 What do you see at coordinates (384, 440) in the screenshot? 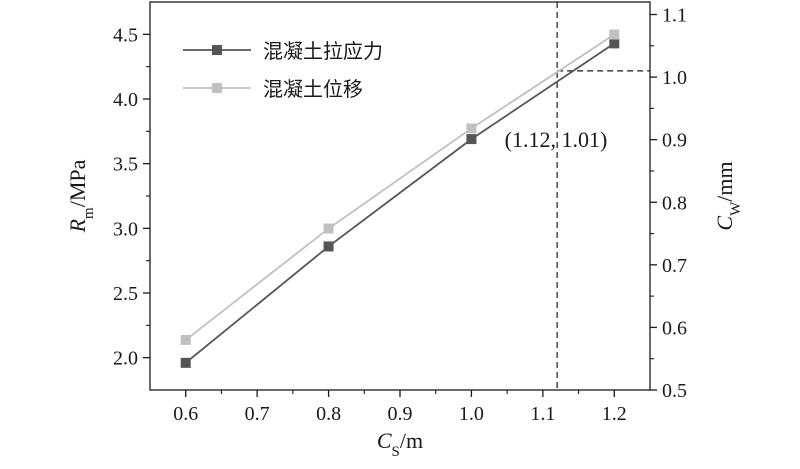
I see `x-axis-title-symbol: C` at bounding box center [384, 440].